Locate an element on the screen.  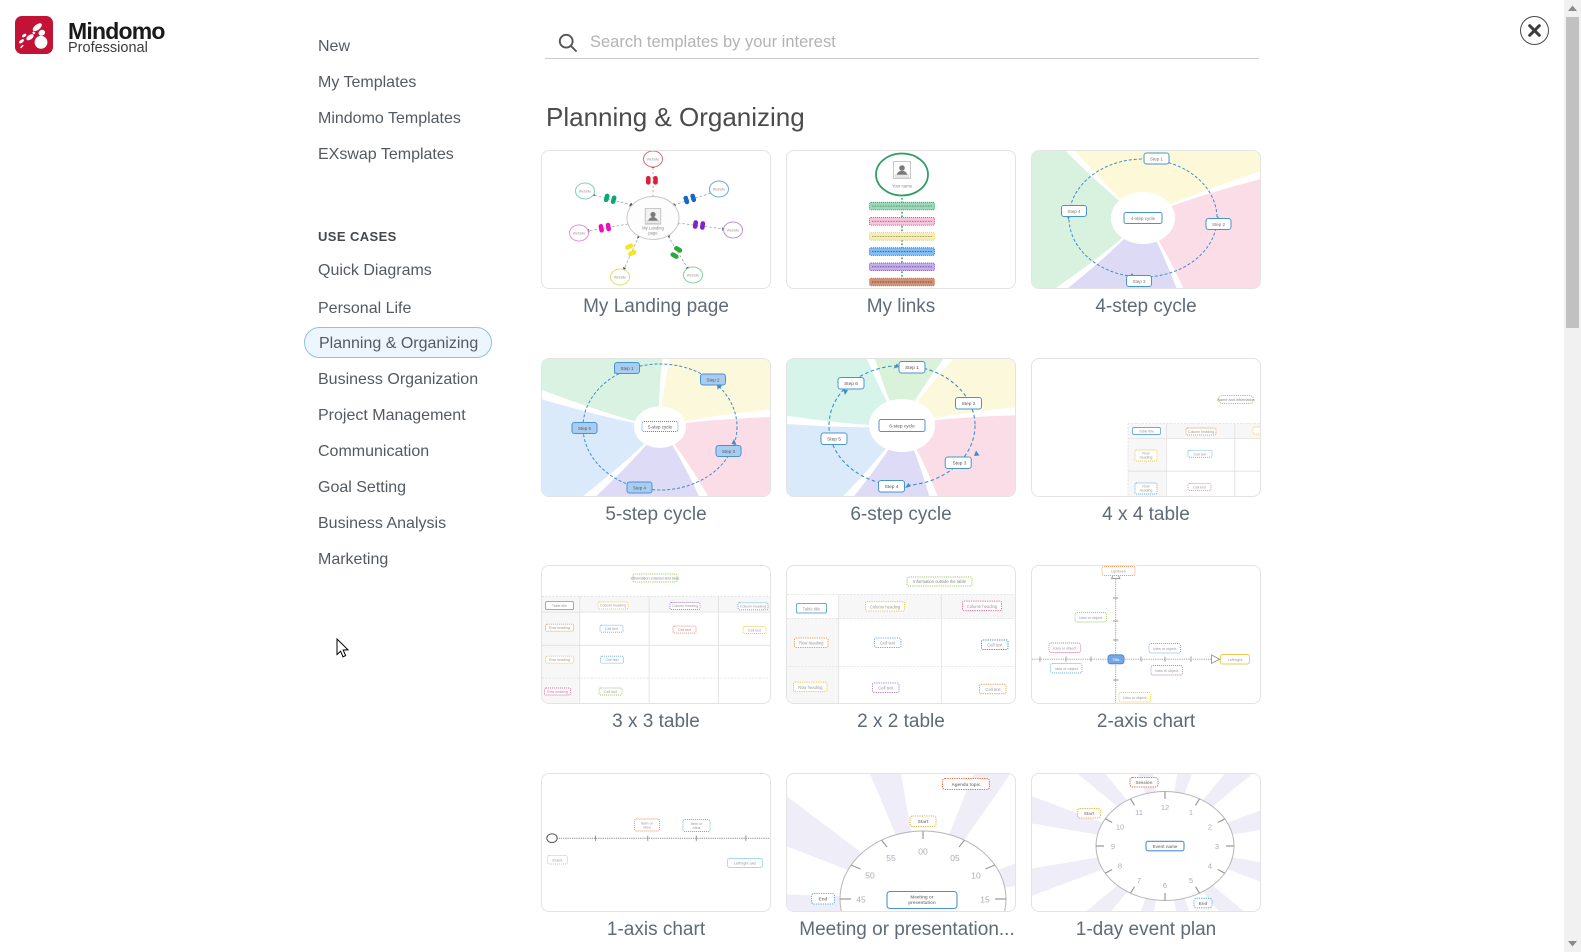
svg-text: Agenda topic is located at coordinates (966, 784).